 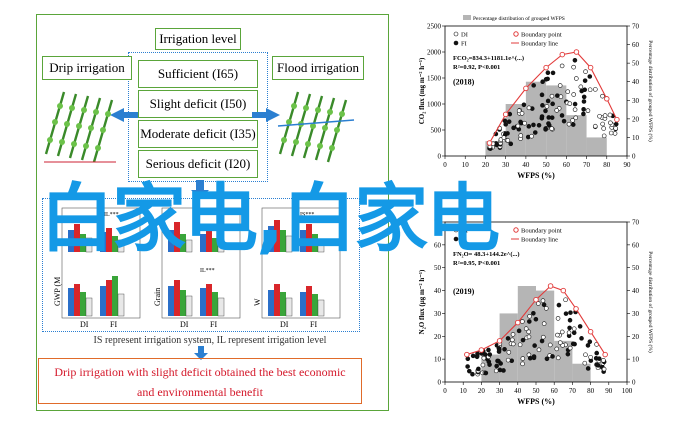 I want to click on y-tick-label: 2500, so click(x=434, y=27).